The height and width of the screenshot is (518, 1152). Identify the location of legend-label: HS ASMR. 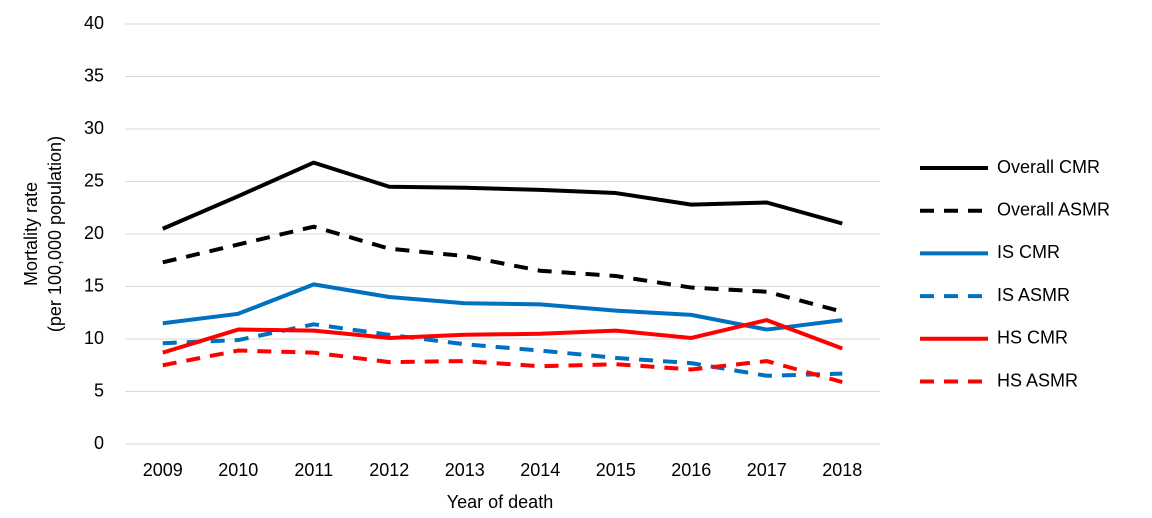
(1037, 380).